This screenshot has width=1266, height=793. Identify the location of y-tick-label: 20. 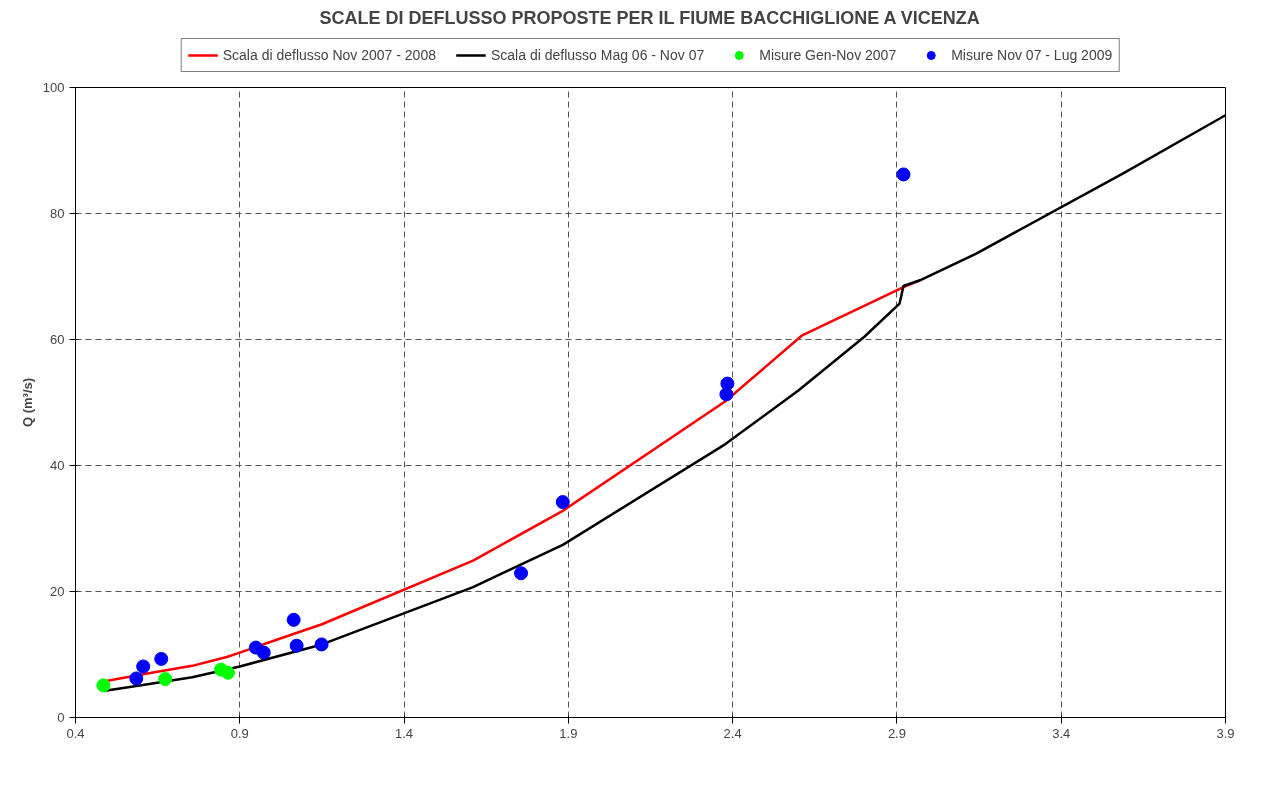
(57, 591).